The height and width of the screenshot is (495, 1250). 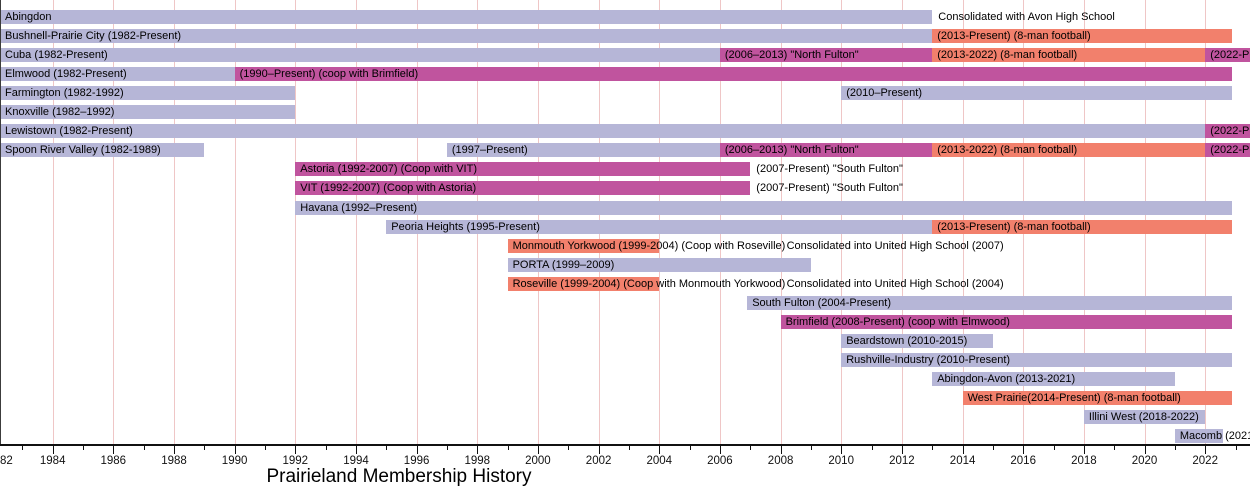 I want to click on bar-segment: PORTA (1999–2009), so click(x=659, y=265).